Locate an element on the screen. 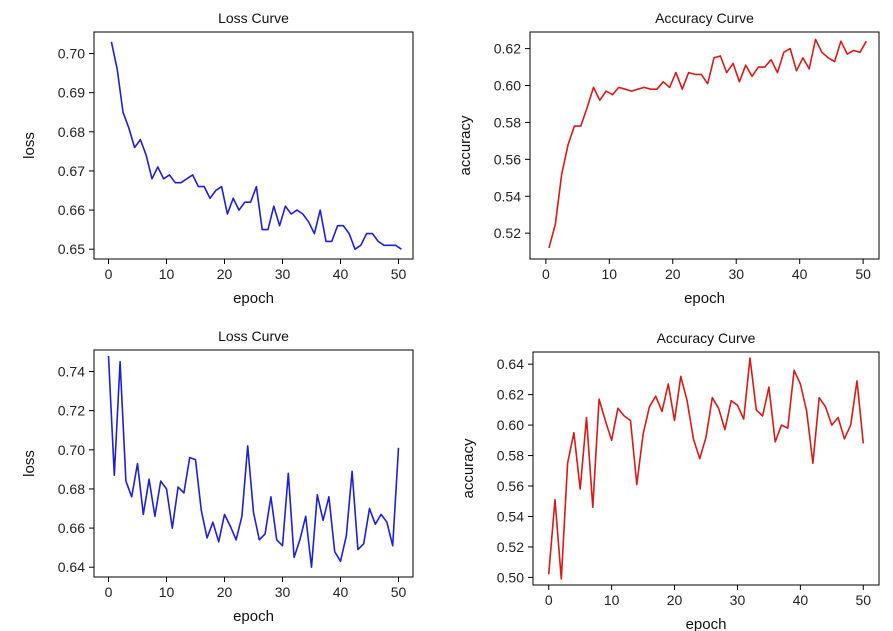 The image size is (893, 631). y-tick-label: 0.68 is located at coordinates (71, 489).